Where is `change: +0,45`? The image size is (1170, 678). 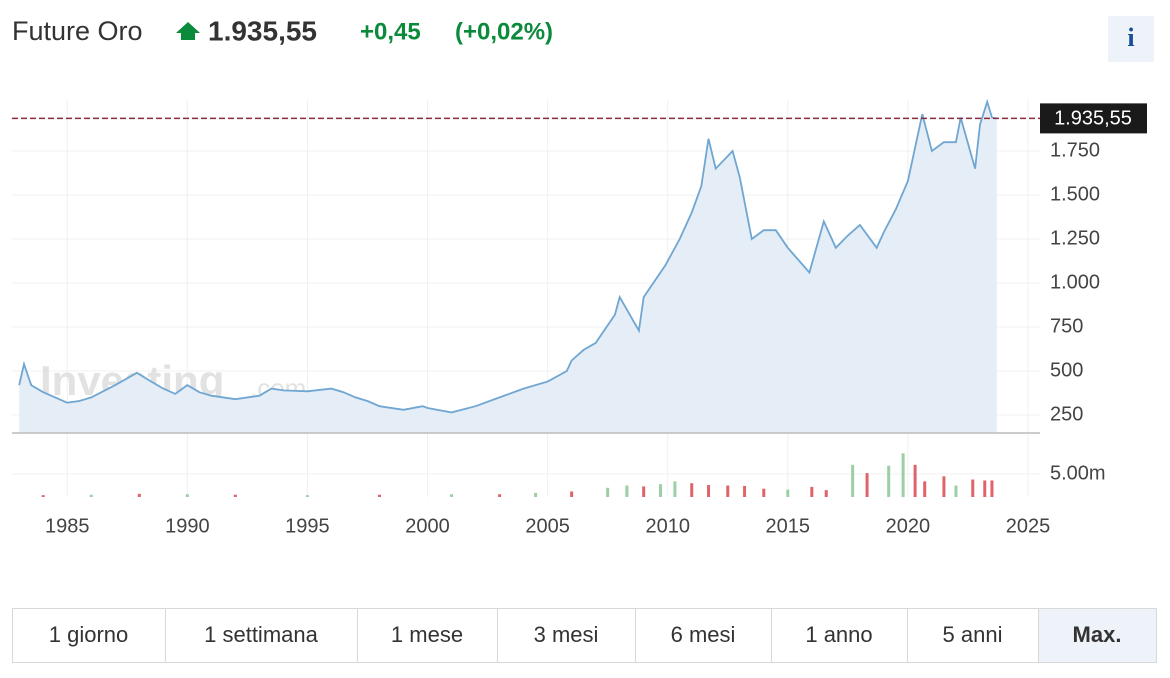 change: +0,45 is located at coordinates (390, 31).